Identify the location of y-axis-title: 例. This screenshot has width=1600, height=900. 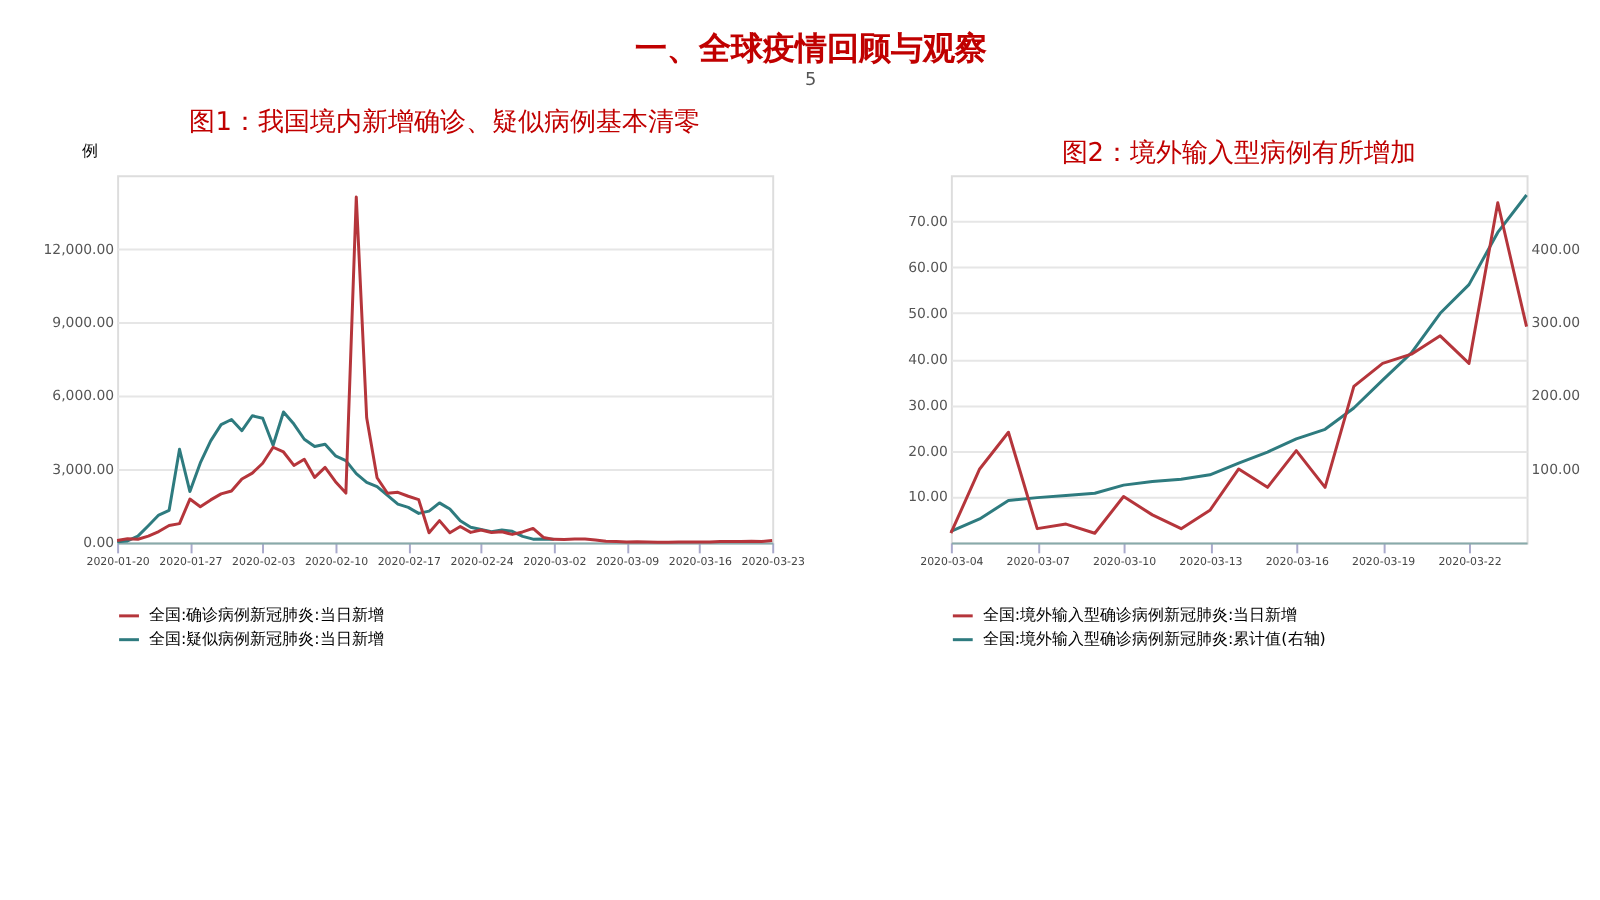
(90, 151).